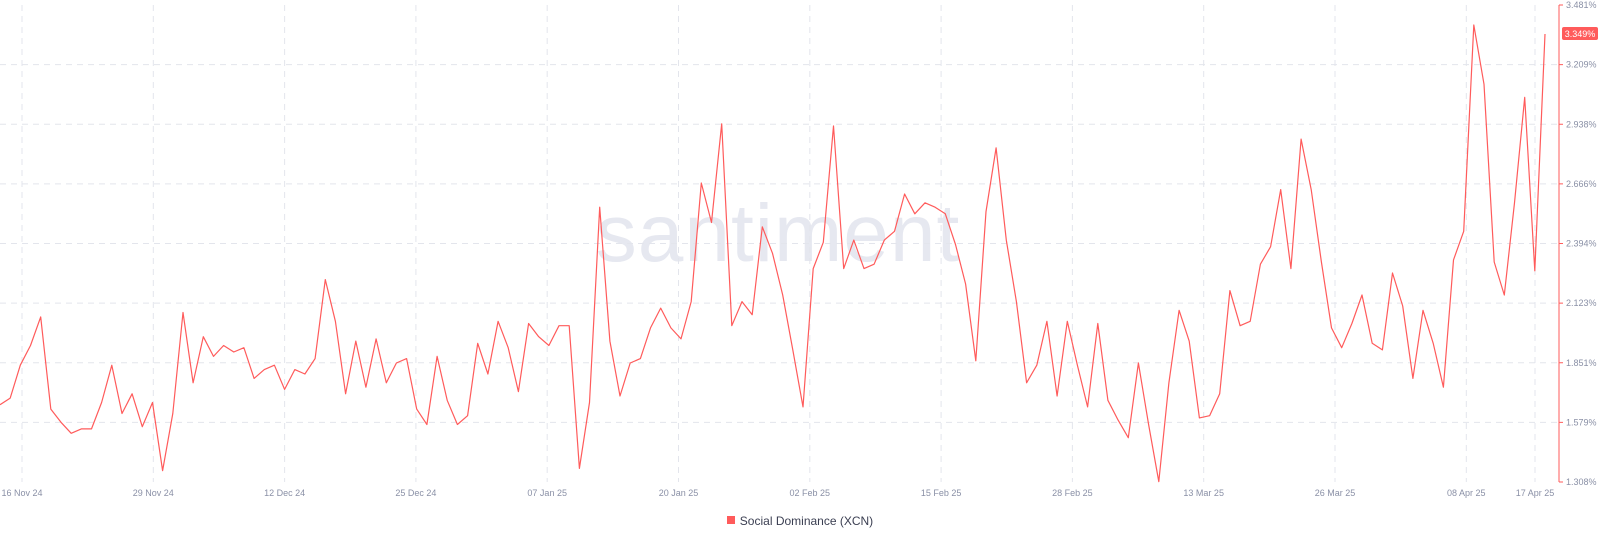 The height and width of the screenshot is (541, 1600). What do you see at coordinates (1581, 65) in the screenshot?
I see `y-tick-label: 3.209%` at bounding box center [1581, 65].